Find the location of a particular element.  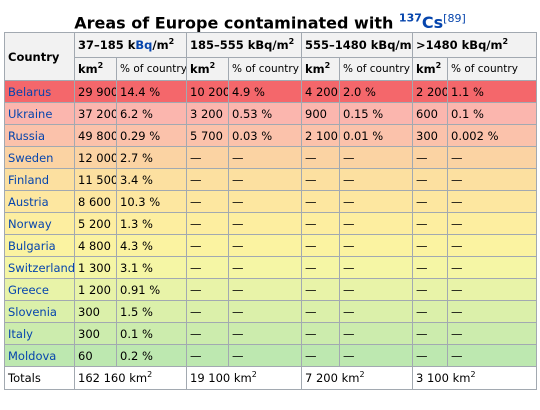

totals-label: Totals is located at coordinates (39, 378).